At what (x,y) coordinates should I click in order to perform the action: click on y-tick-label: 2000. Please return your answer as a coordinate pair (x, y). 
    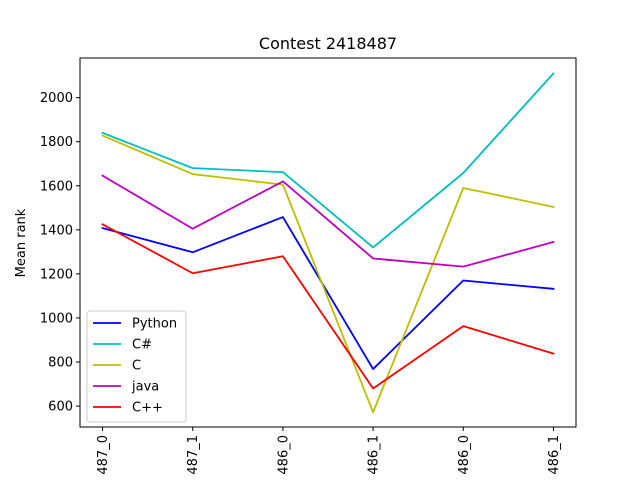
    Looking at the image, I should click on (56, 98).